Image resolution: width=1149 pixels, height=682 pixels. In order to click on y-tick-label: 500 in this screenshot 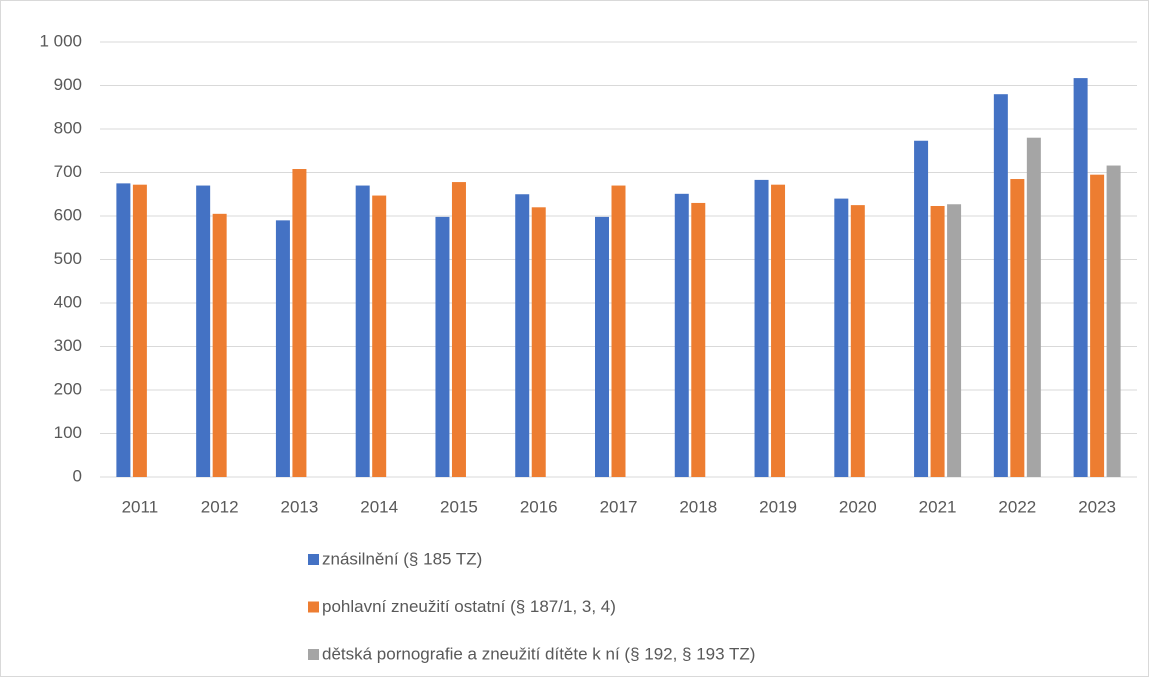, I will do `click(68, 258)`.